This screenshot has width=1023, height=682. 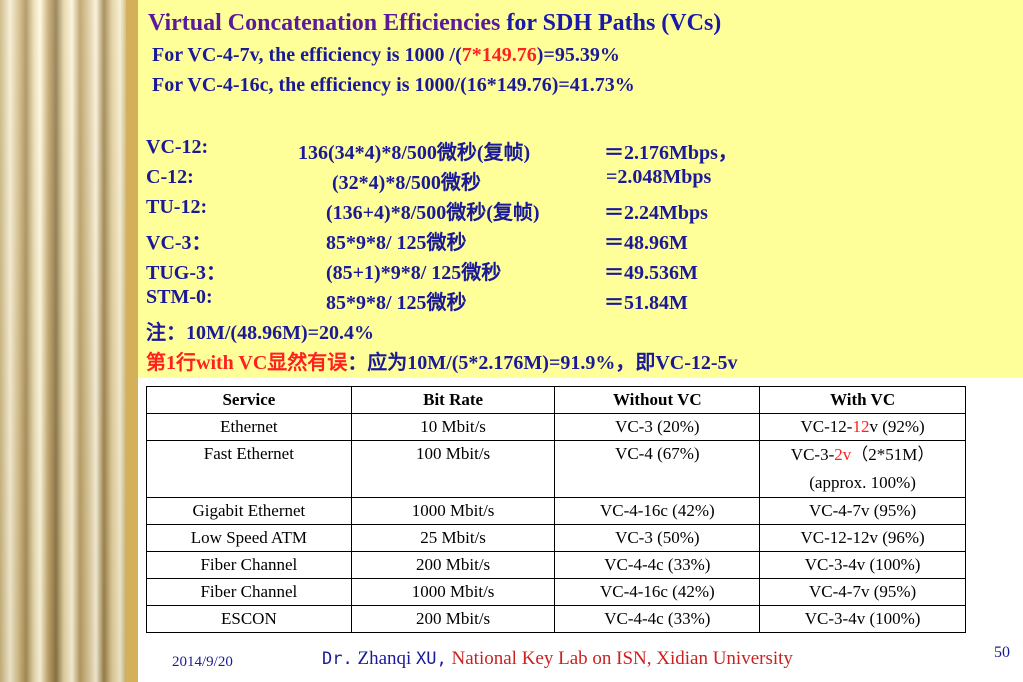 I want to click on rate-name: VC-12:, so click(x=177, y=147).